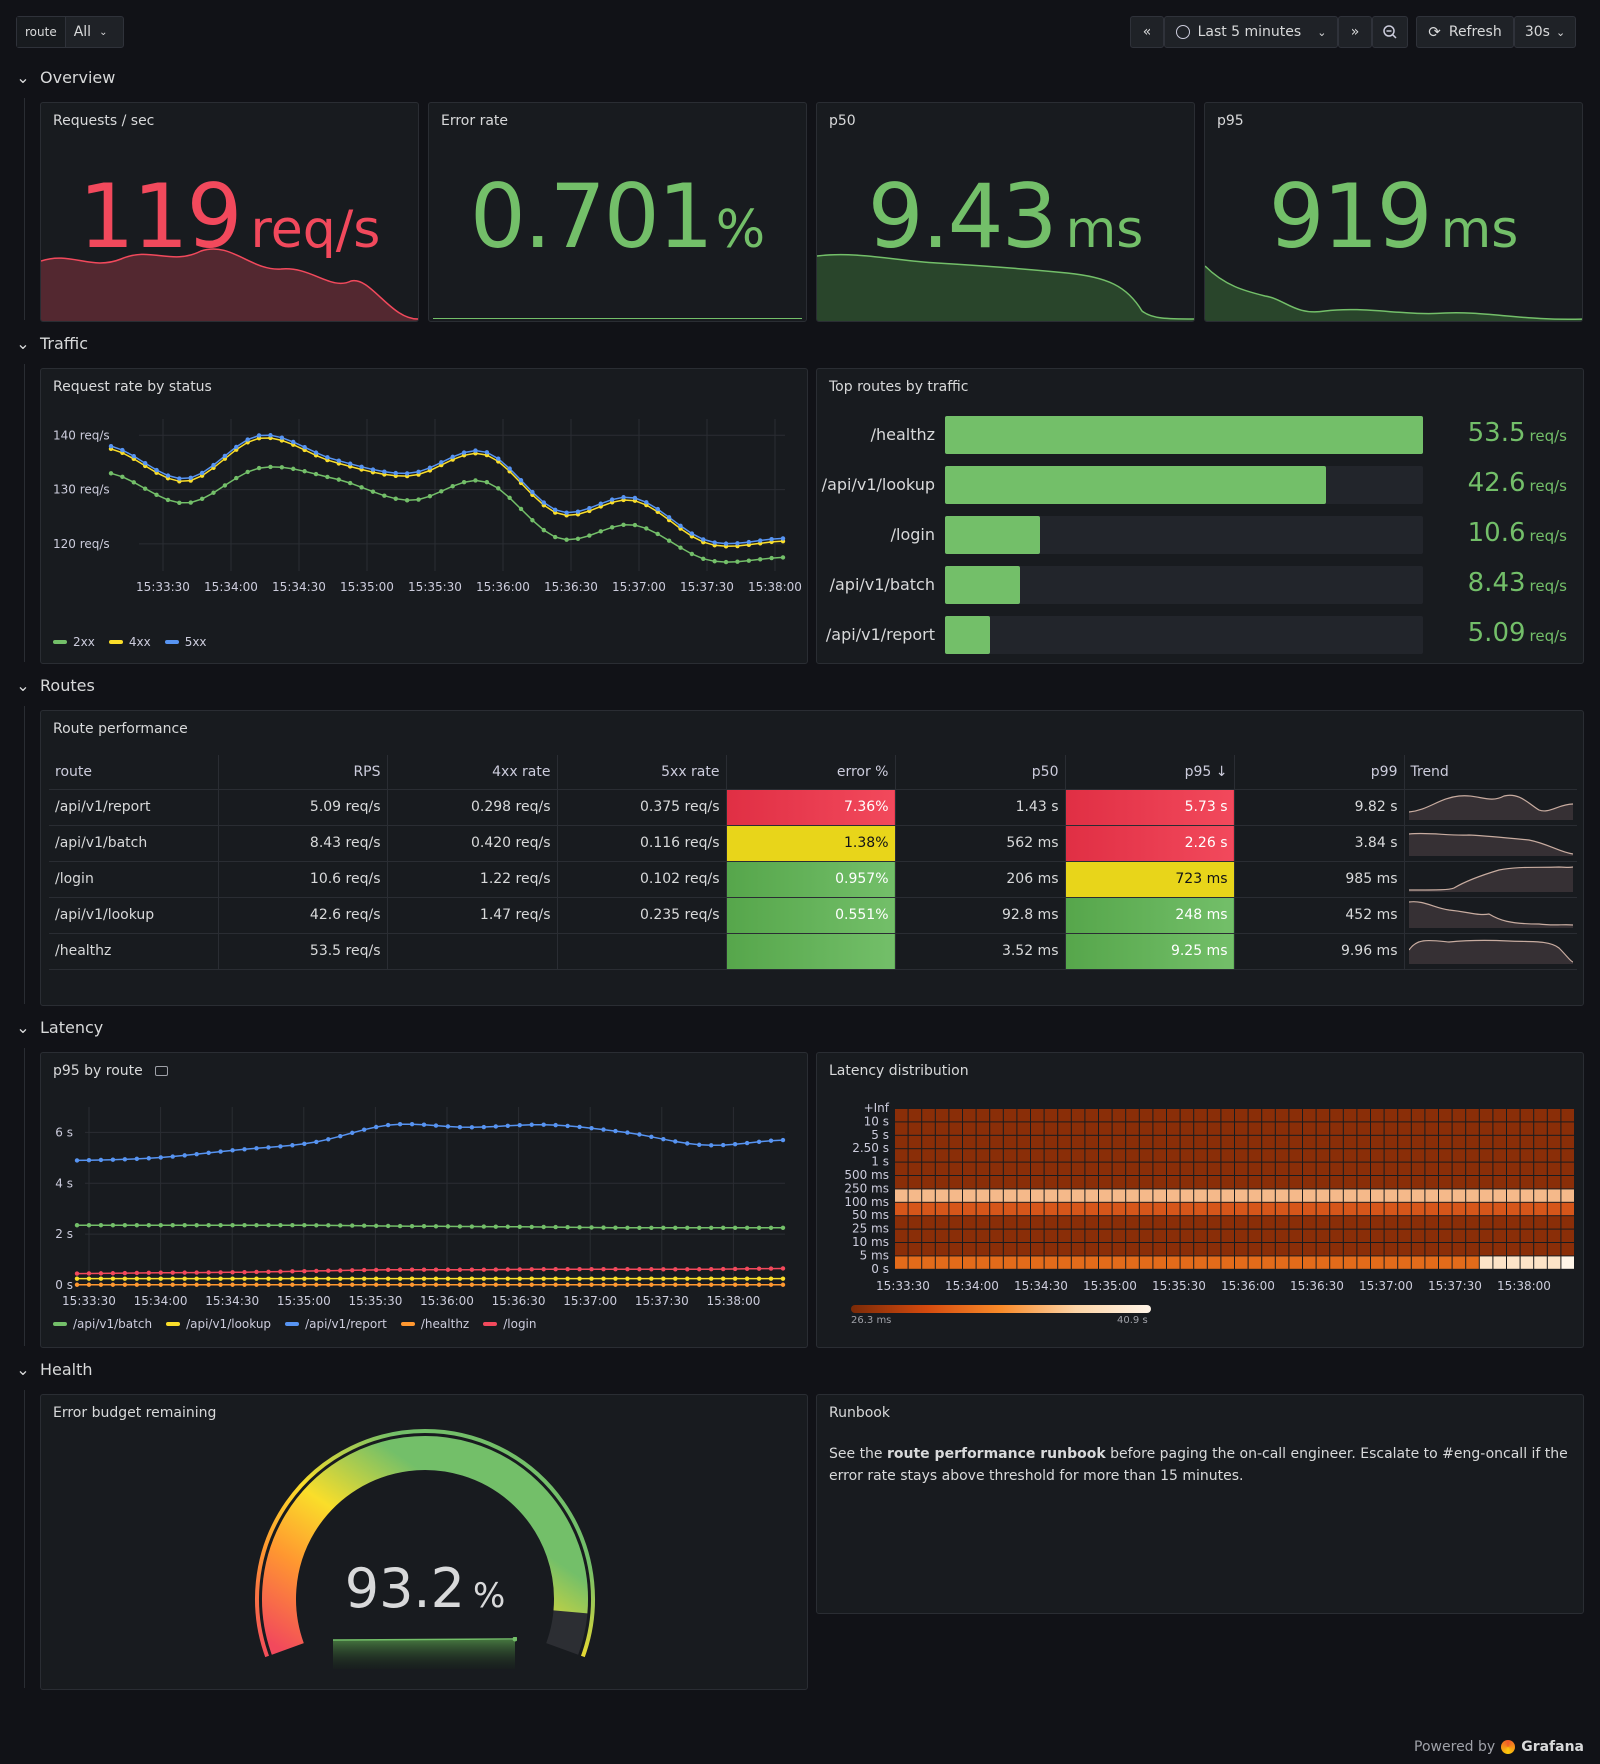 The height and width of the screenshot is (1764, 1600). I want to click on runbook-link: route performance runbook, so click(996, 1454).